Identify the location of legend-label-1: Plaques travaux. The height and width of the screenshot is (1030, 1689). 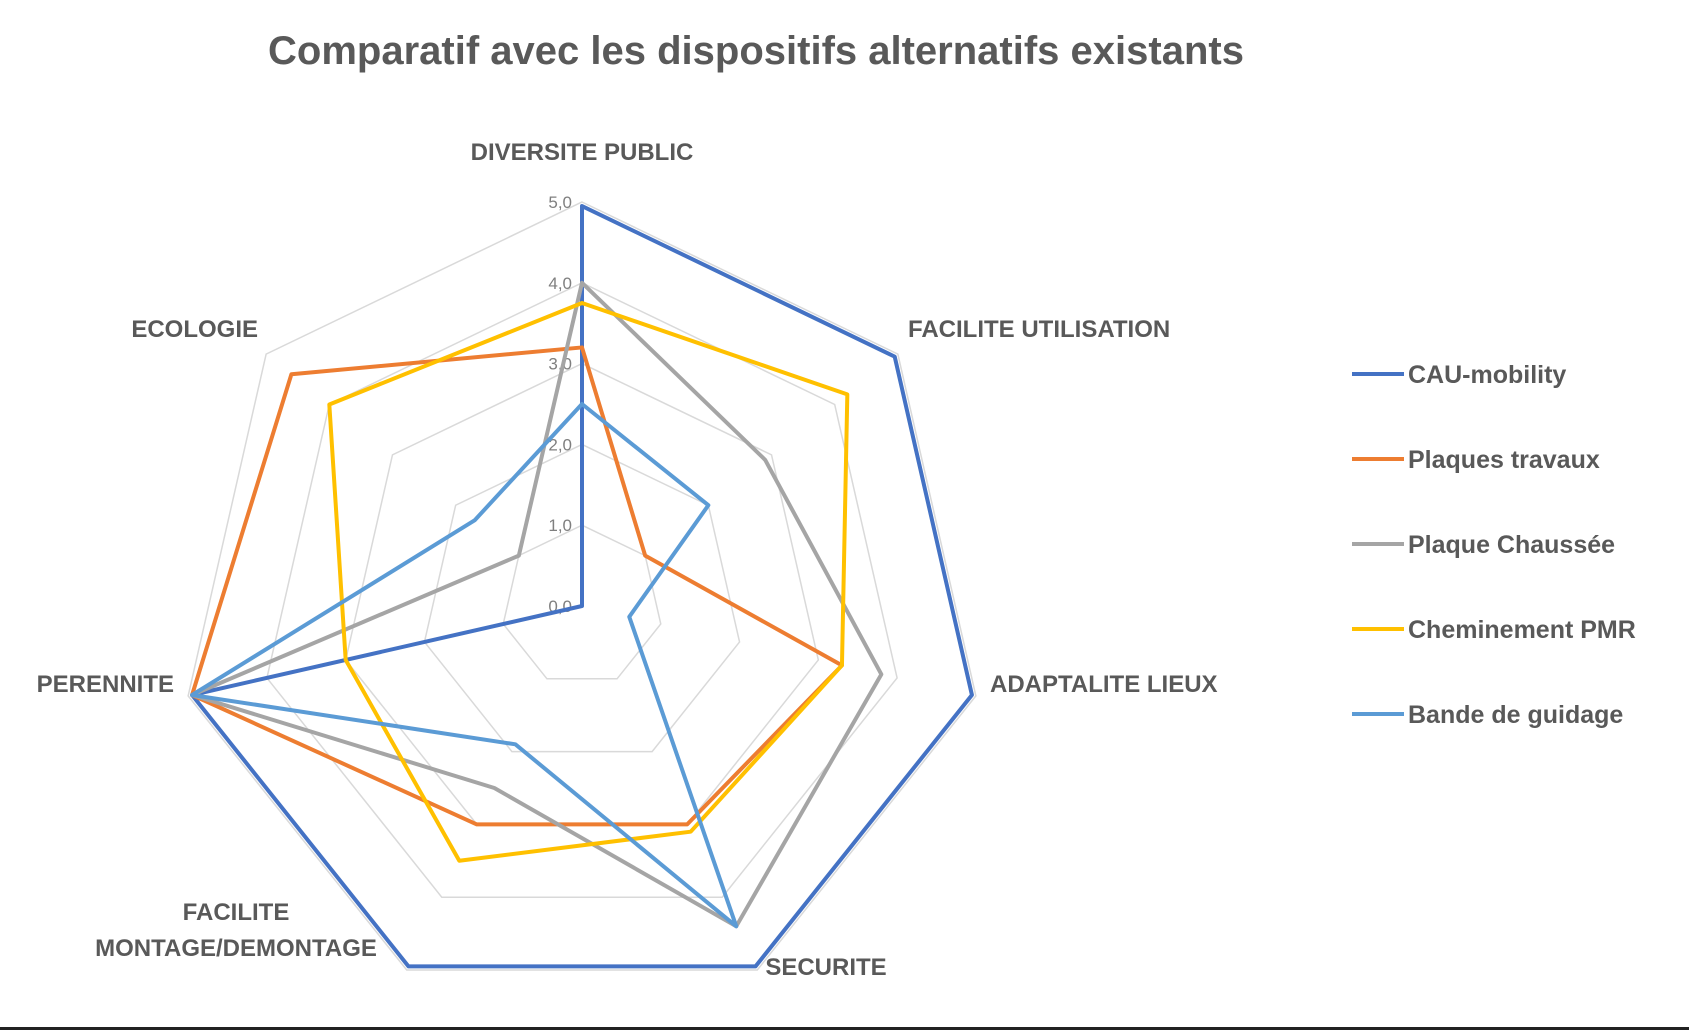
(1504, 460).